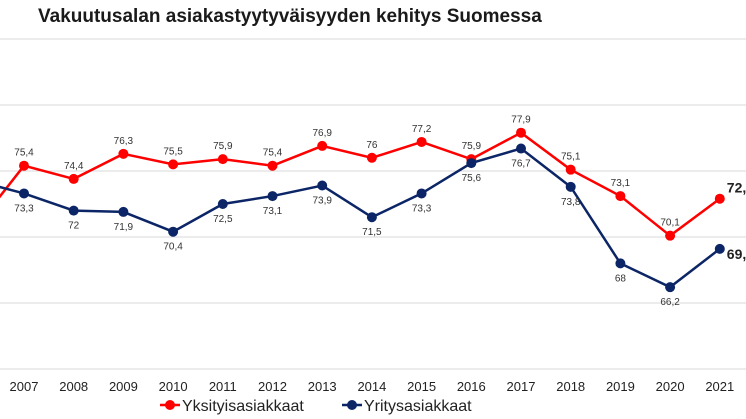  Describe the element at coordinates (736, 254) in the screenshot. I see `data-label: 69,1` at that location.